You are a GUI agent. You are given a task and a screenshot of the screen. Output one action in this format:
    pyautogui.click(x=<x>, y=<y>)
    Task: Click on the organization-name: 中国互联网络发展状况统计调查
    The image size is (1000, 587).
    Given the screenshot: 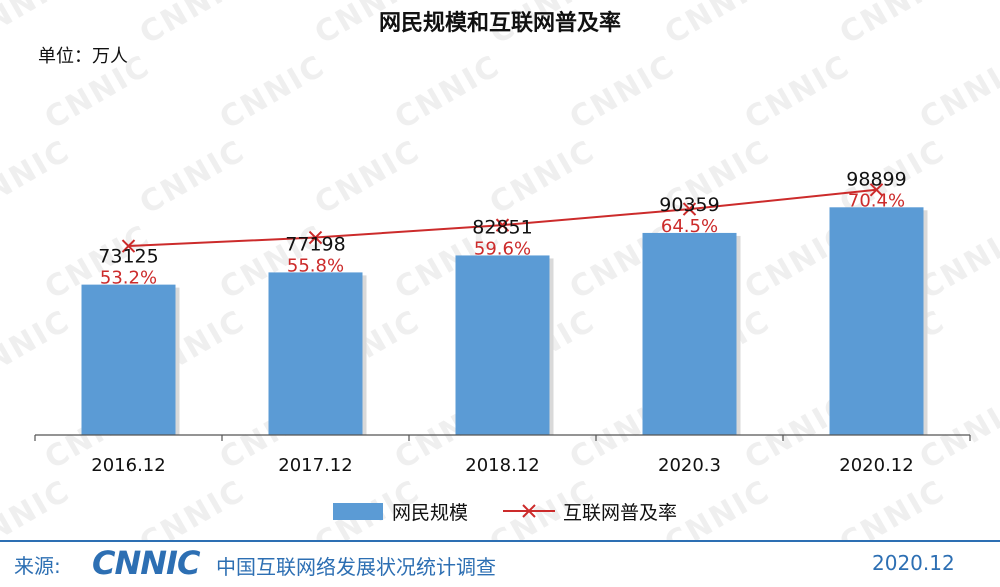 What is the action you would take?
    pyautogui.click(x=356, y=567)
    